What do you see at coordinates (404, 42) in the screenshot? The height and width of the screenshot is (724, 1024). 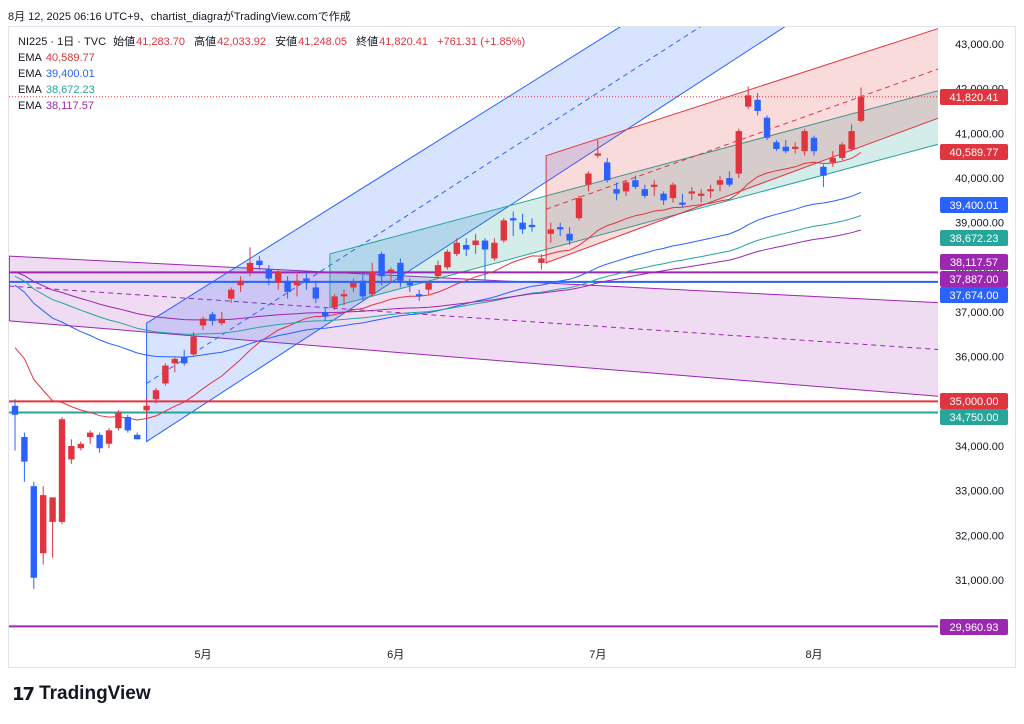 I see `close-value: 41,820.41` at bounding box center [404, 42].